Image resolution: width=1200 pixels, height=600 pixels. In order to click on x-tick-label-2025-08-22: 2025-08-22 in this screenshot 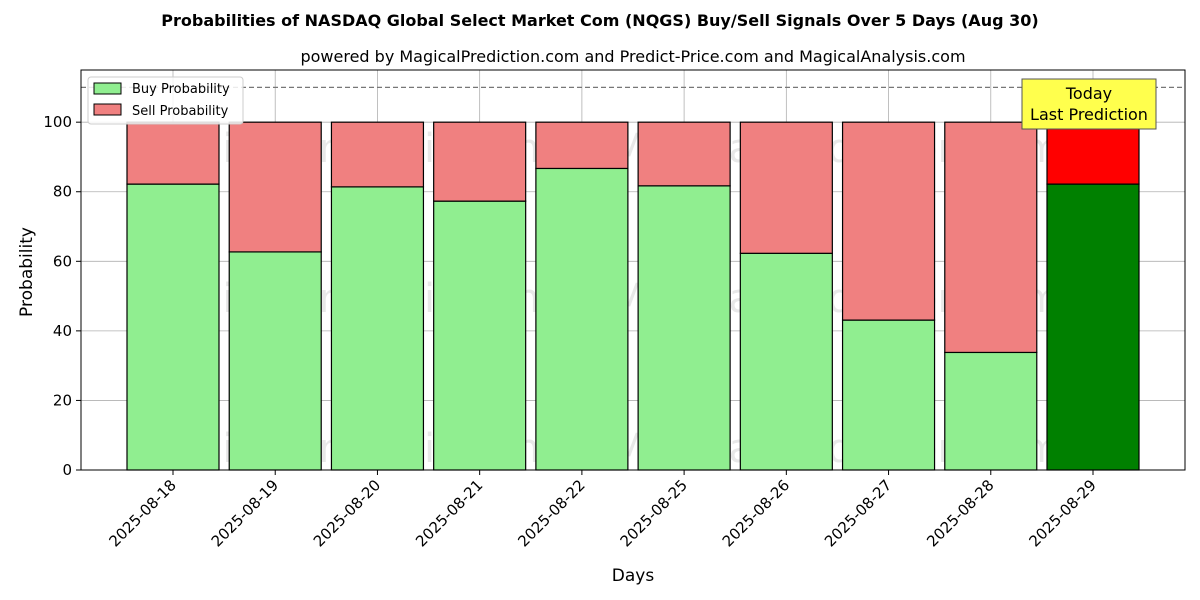, I will do `click(551, 513)`.